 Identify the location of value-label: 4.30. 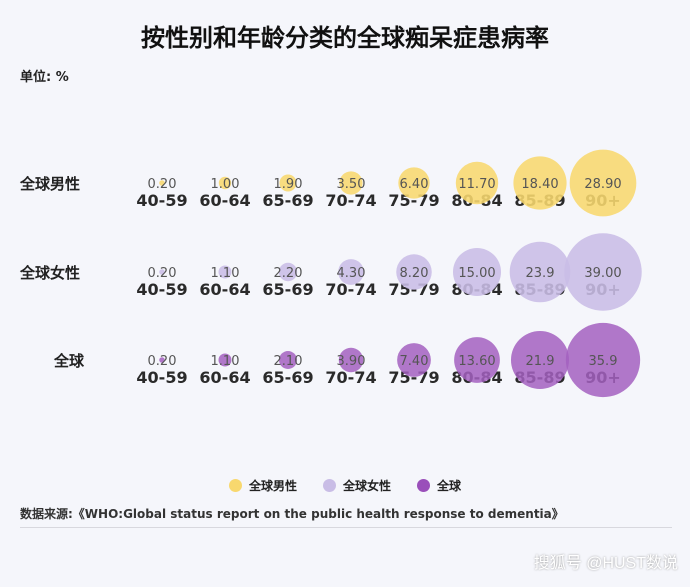
(351, 273).